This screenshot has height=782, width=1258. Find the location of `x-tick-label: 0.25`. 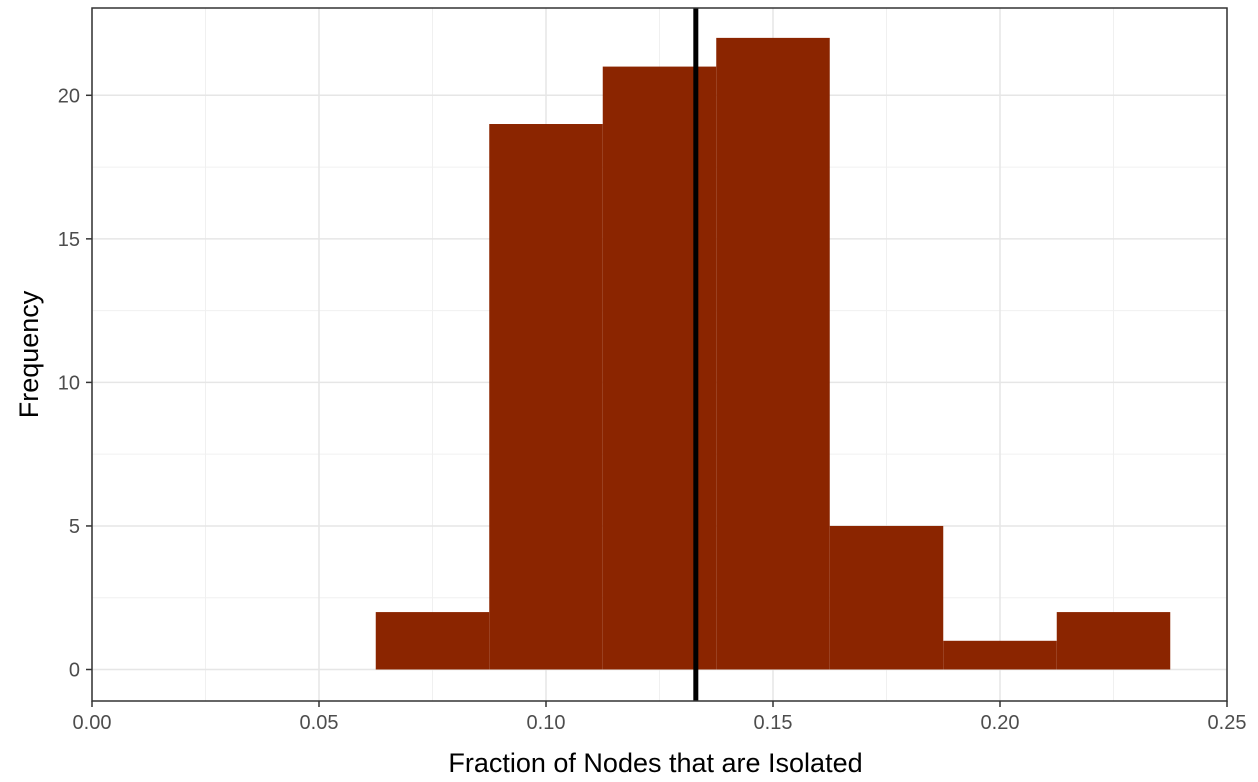

x-tick-label: 0.25 is located at coordinates (1227, 723).